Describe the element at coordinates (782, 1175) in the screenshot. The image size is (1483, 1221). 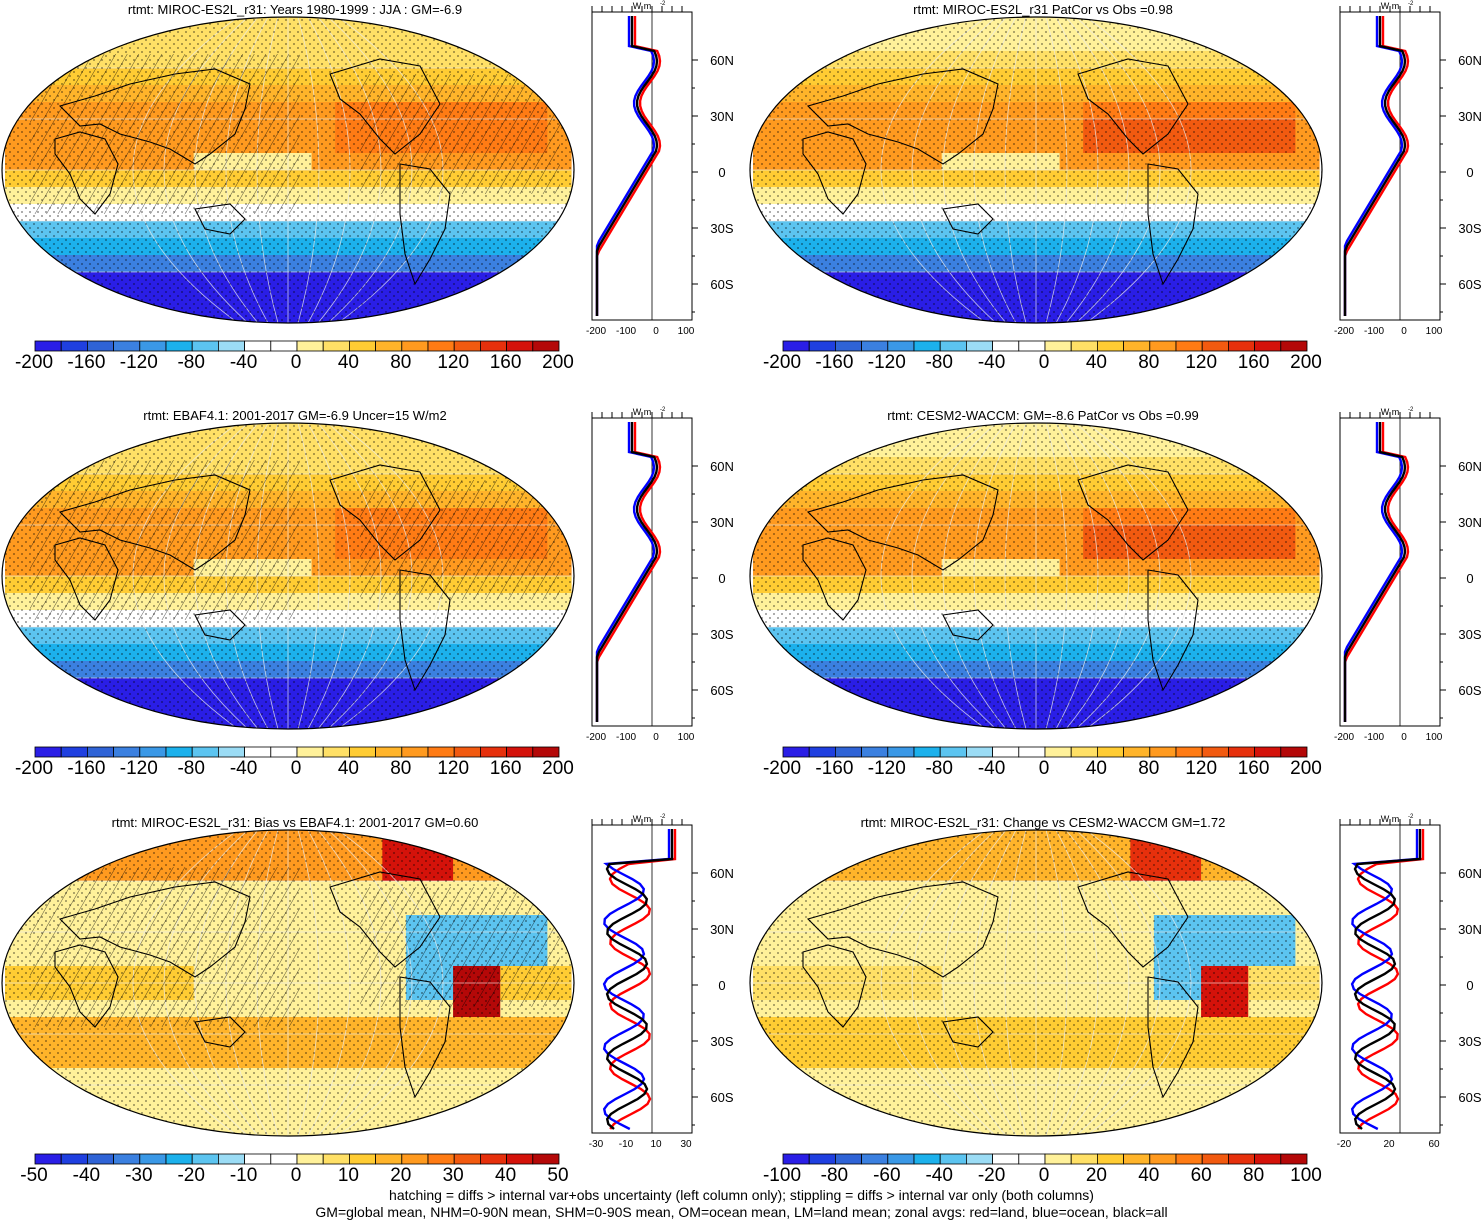
I see `colorbar-tick-label: -100` at that location.